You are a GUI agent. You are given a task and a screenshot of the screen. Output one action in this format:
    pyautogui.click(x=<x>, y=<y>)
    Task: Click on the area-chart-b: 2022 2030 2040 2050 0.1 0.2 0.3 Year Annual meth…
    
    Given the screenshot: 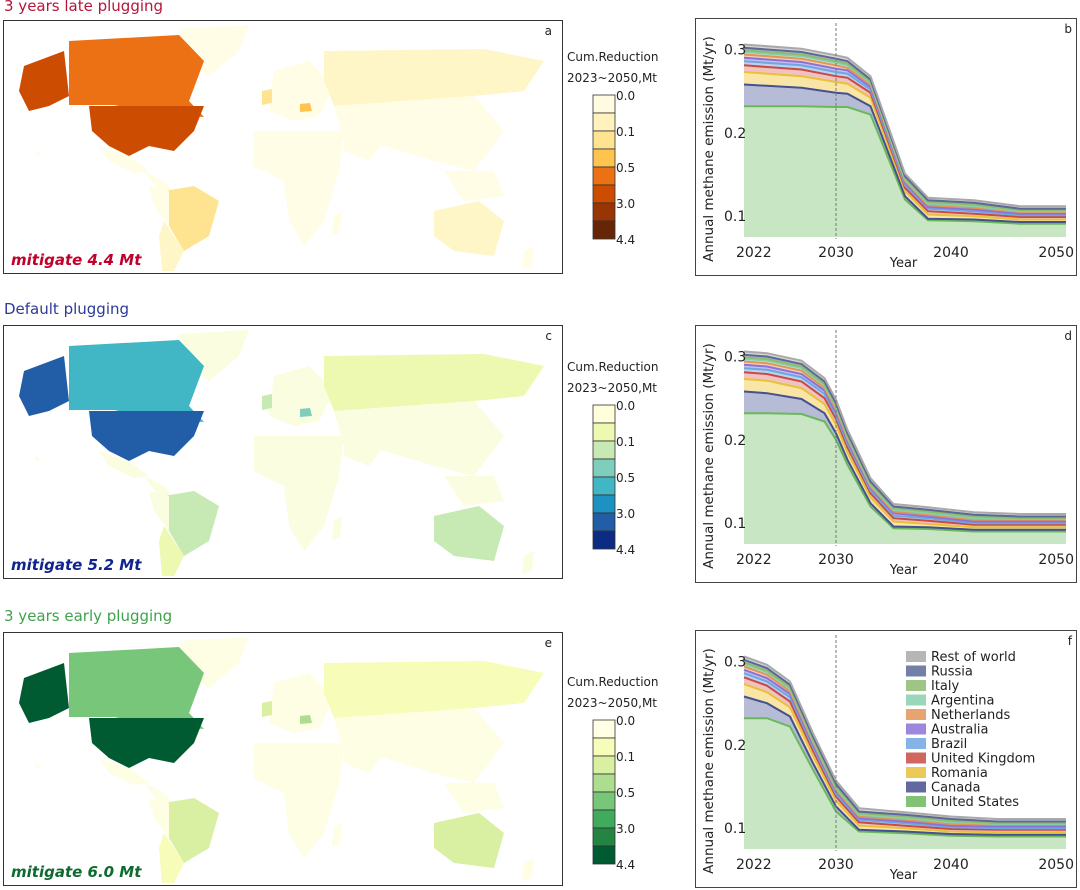 What is the action you would take?
    pyautogui.click(x=887, y=146)
    